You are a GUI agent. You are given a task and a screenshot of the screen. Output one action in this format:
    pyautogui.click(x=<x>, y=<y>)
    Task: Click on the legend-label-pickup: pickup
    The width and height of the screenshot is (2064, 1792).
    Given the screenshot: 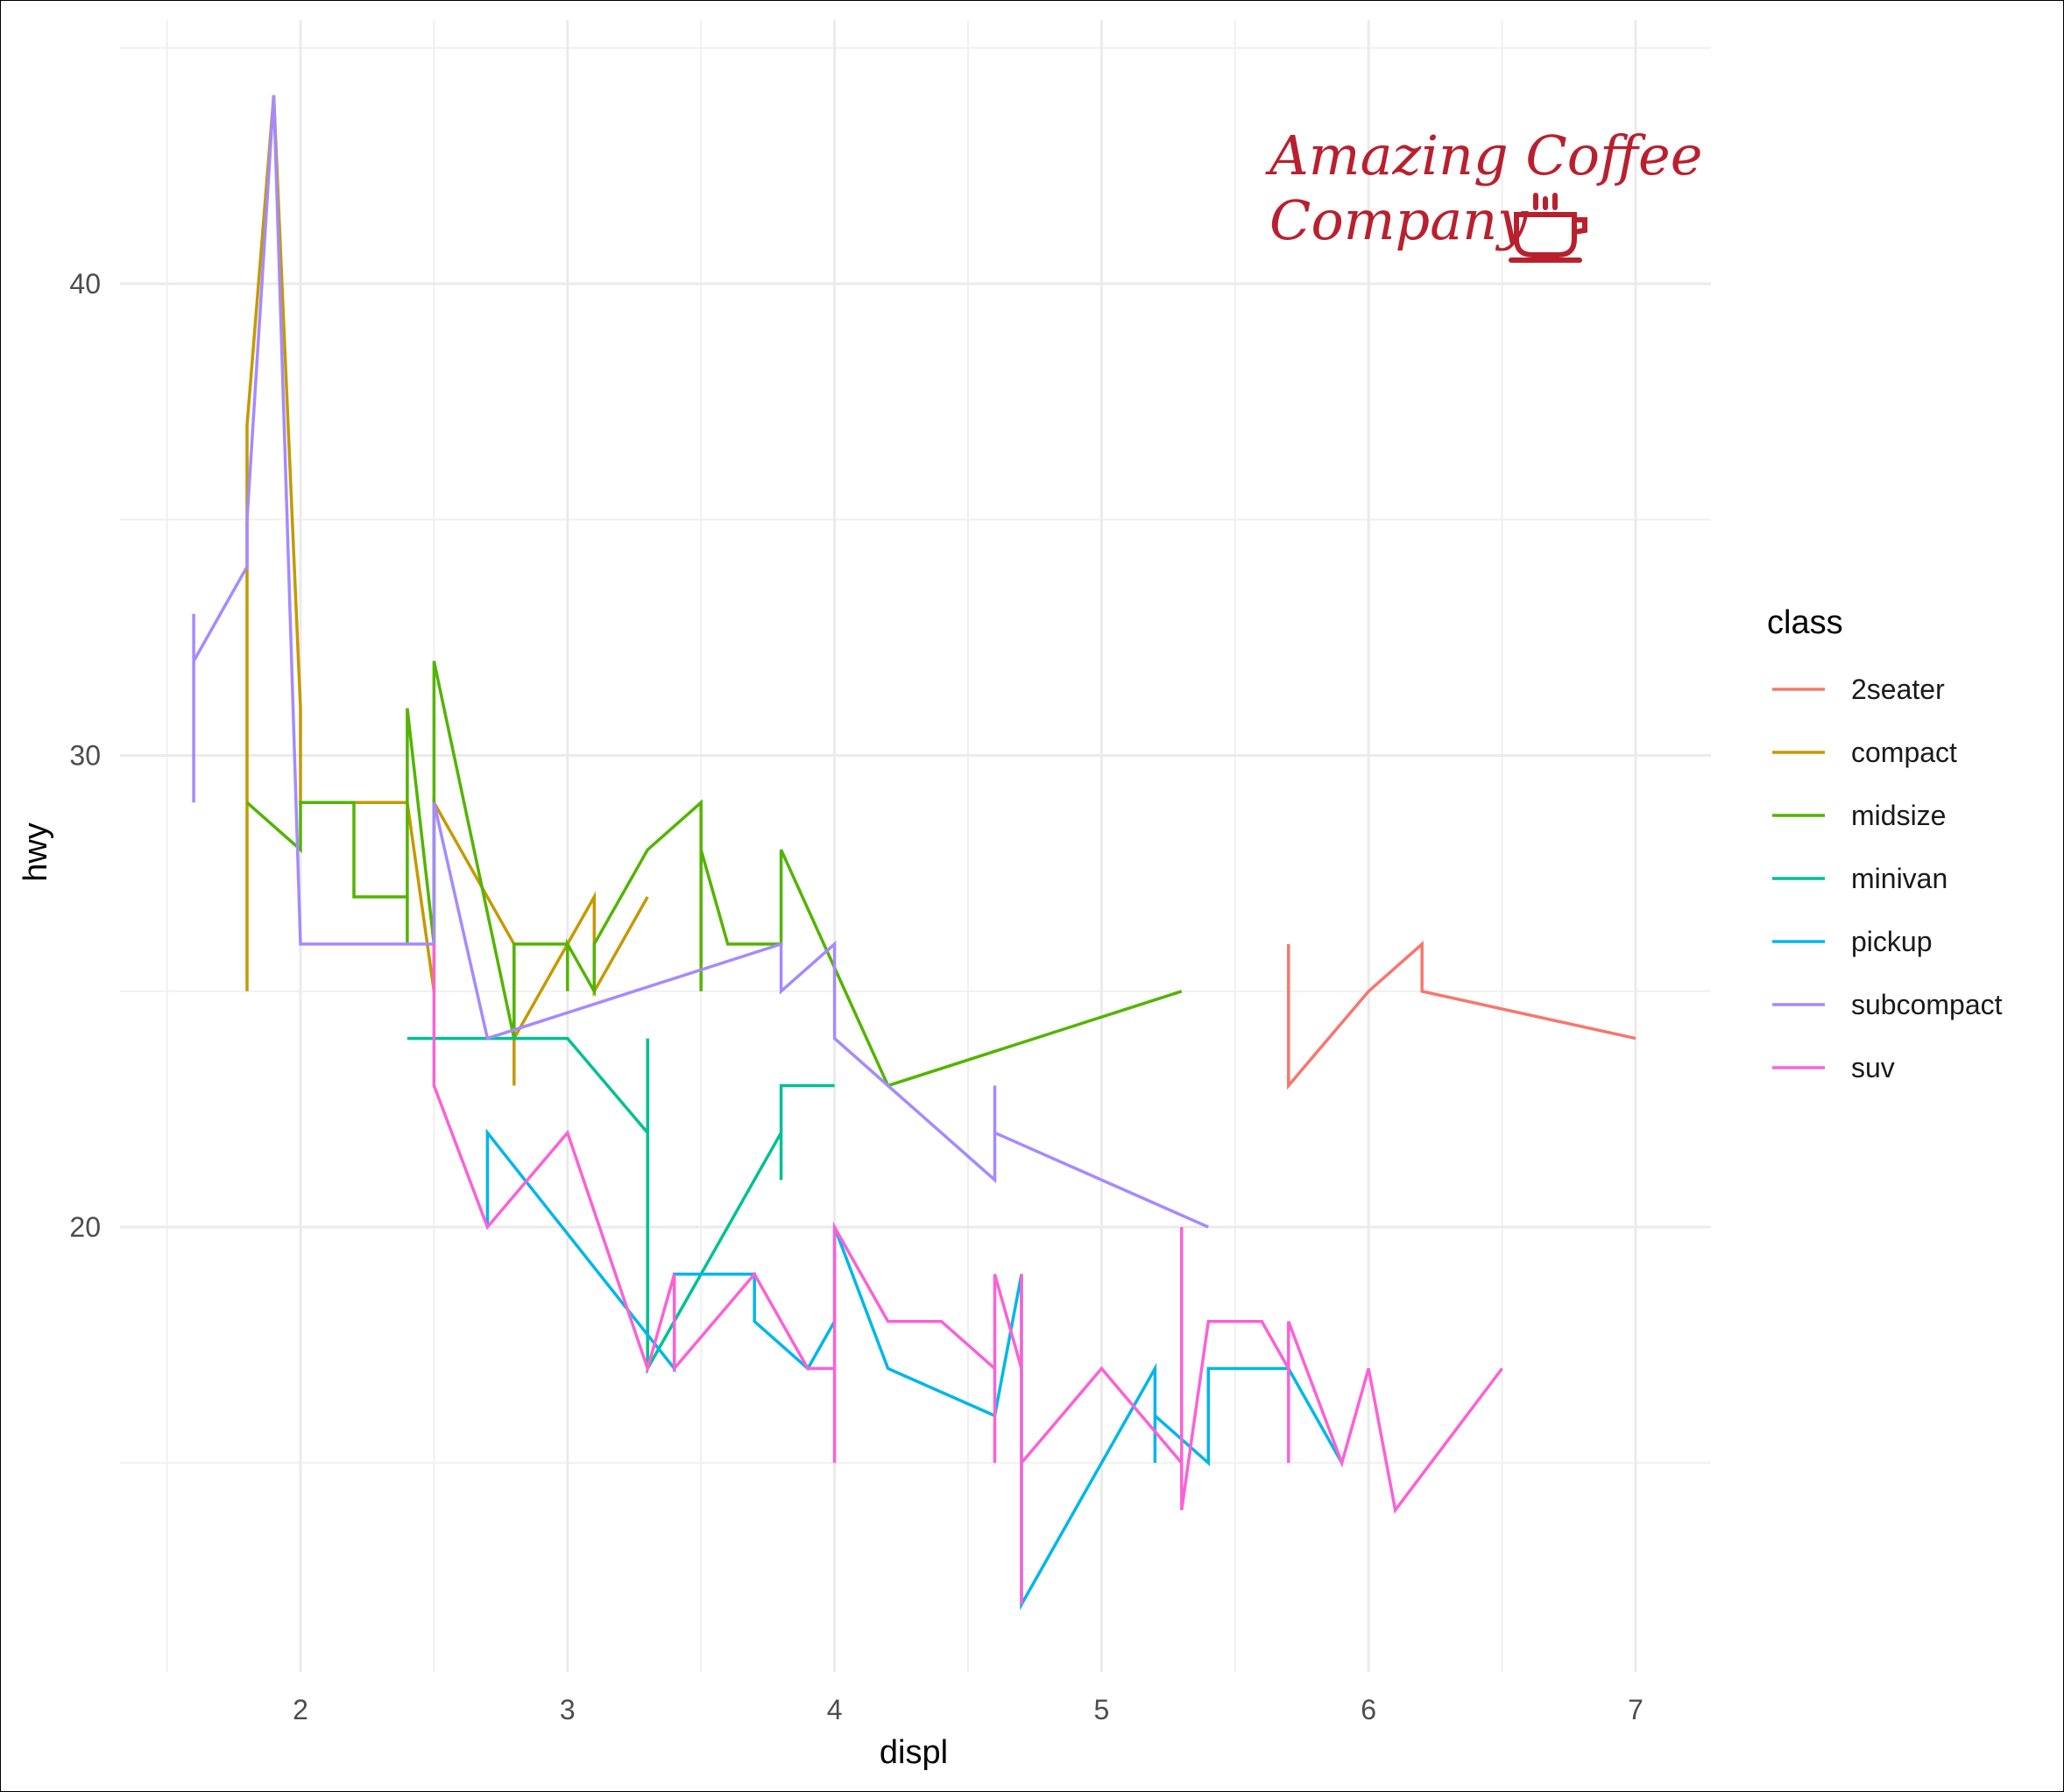 What is the action you would take?
    pyautogui.click(x=1892, y=941)
    